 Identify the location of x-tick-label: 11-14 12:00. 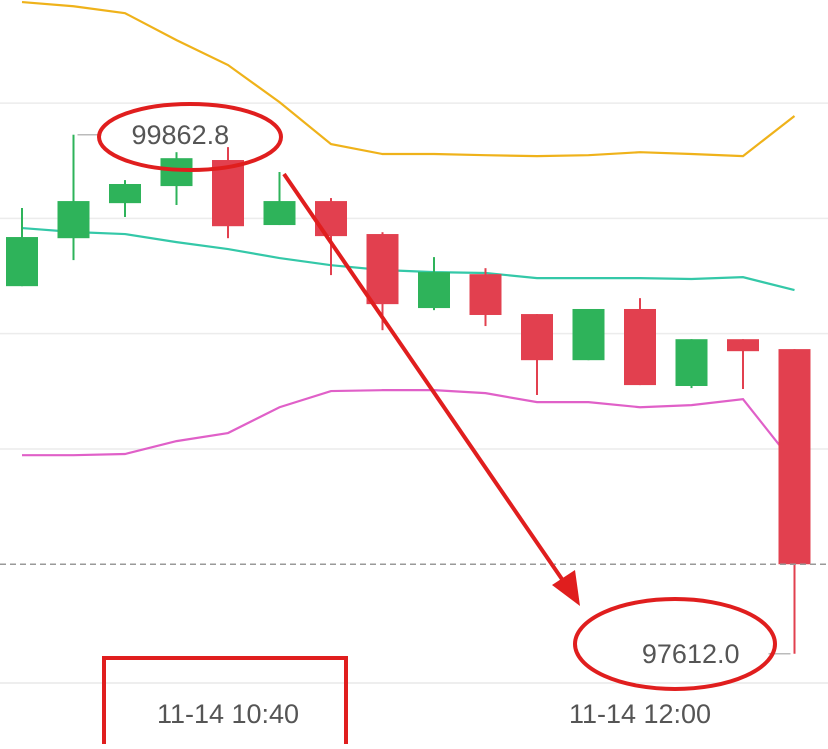
(640, 714).